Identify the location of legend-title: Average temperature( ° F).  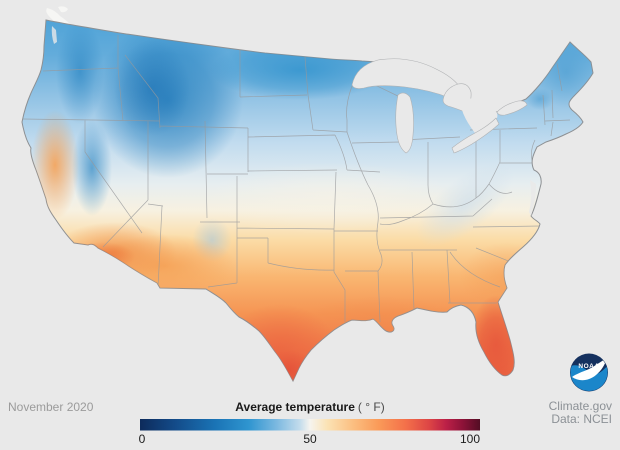
(310, 407).